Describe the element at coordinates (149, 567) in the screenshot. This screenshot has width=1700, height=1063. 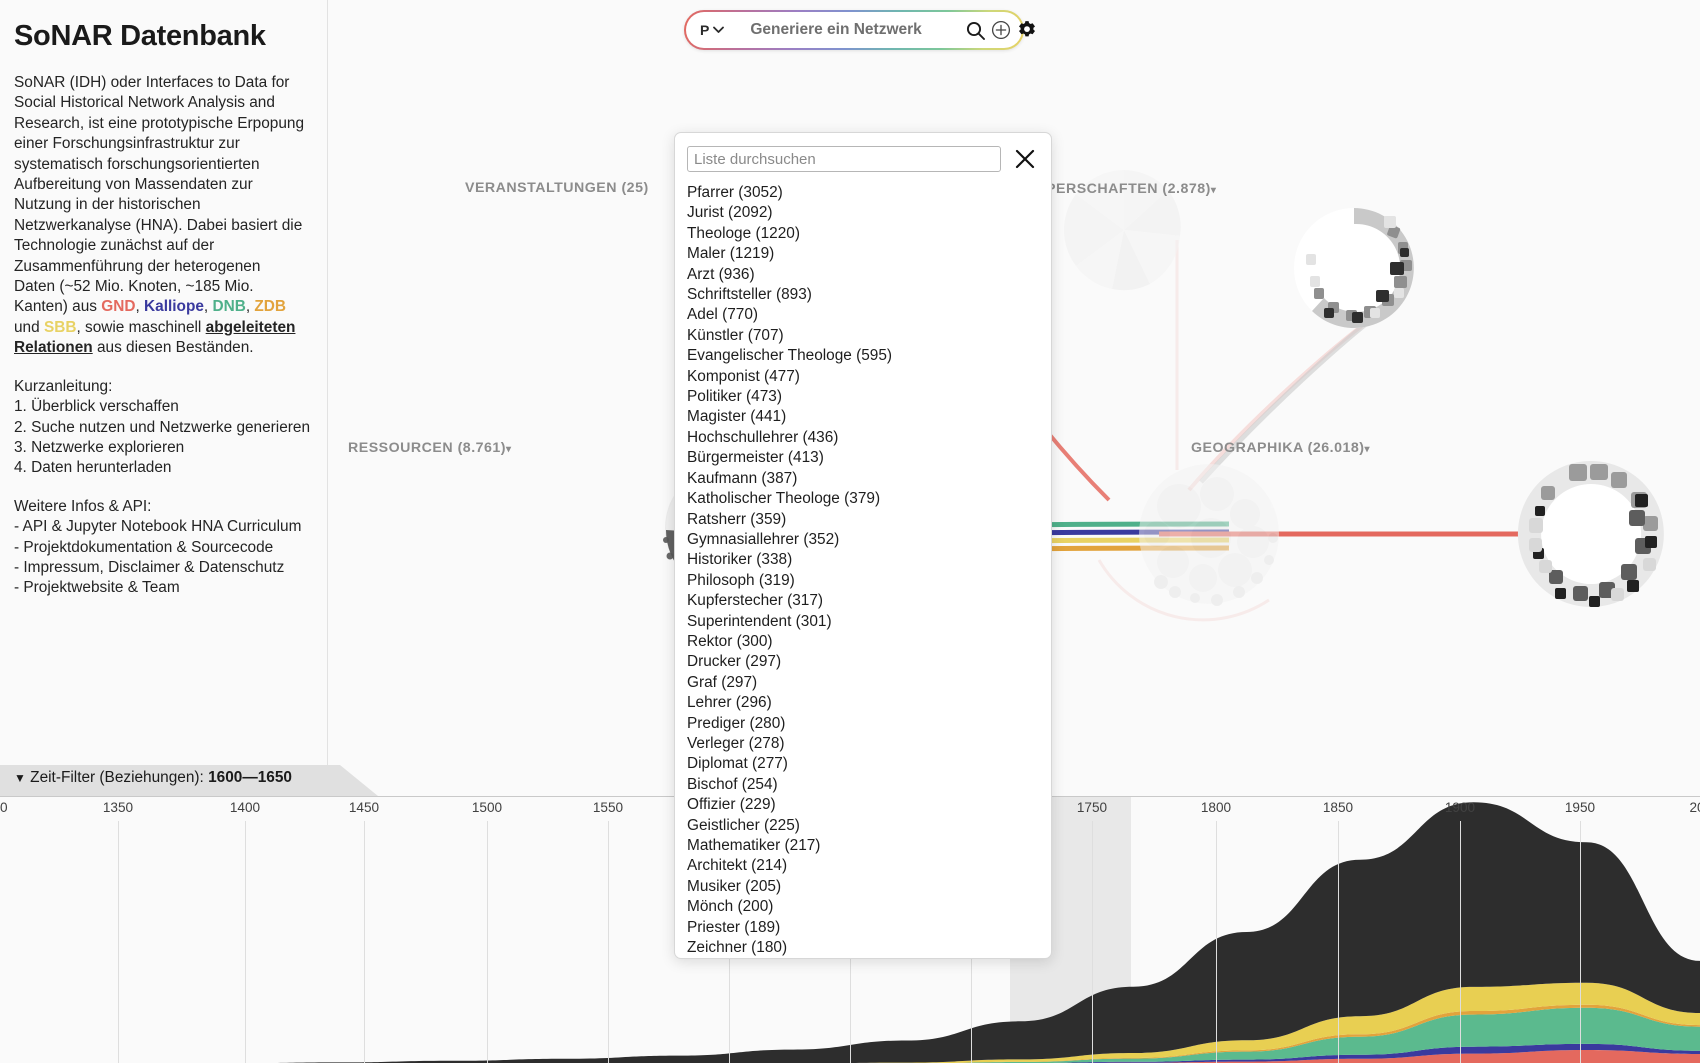
I see `info-link-impressum: - Impressum, Disclaimer & Datenschutz` at that location.